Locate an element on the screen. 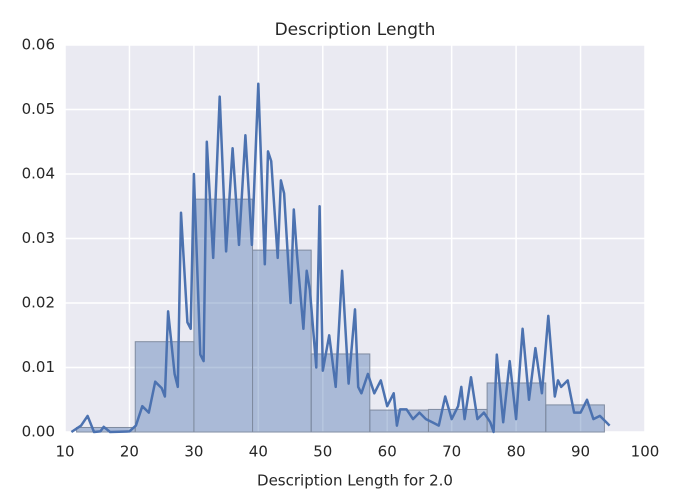 The height and width of the screenshot is (501, 691). x-tick-label: 80 is located at coordinates (516, 452).